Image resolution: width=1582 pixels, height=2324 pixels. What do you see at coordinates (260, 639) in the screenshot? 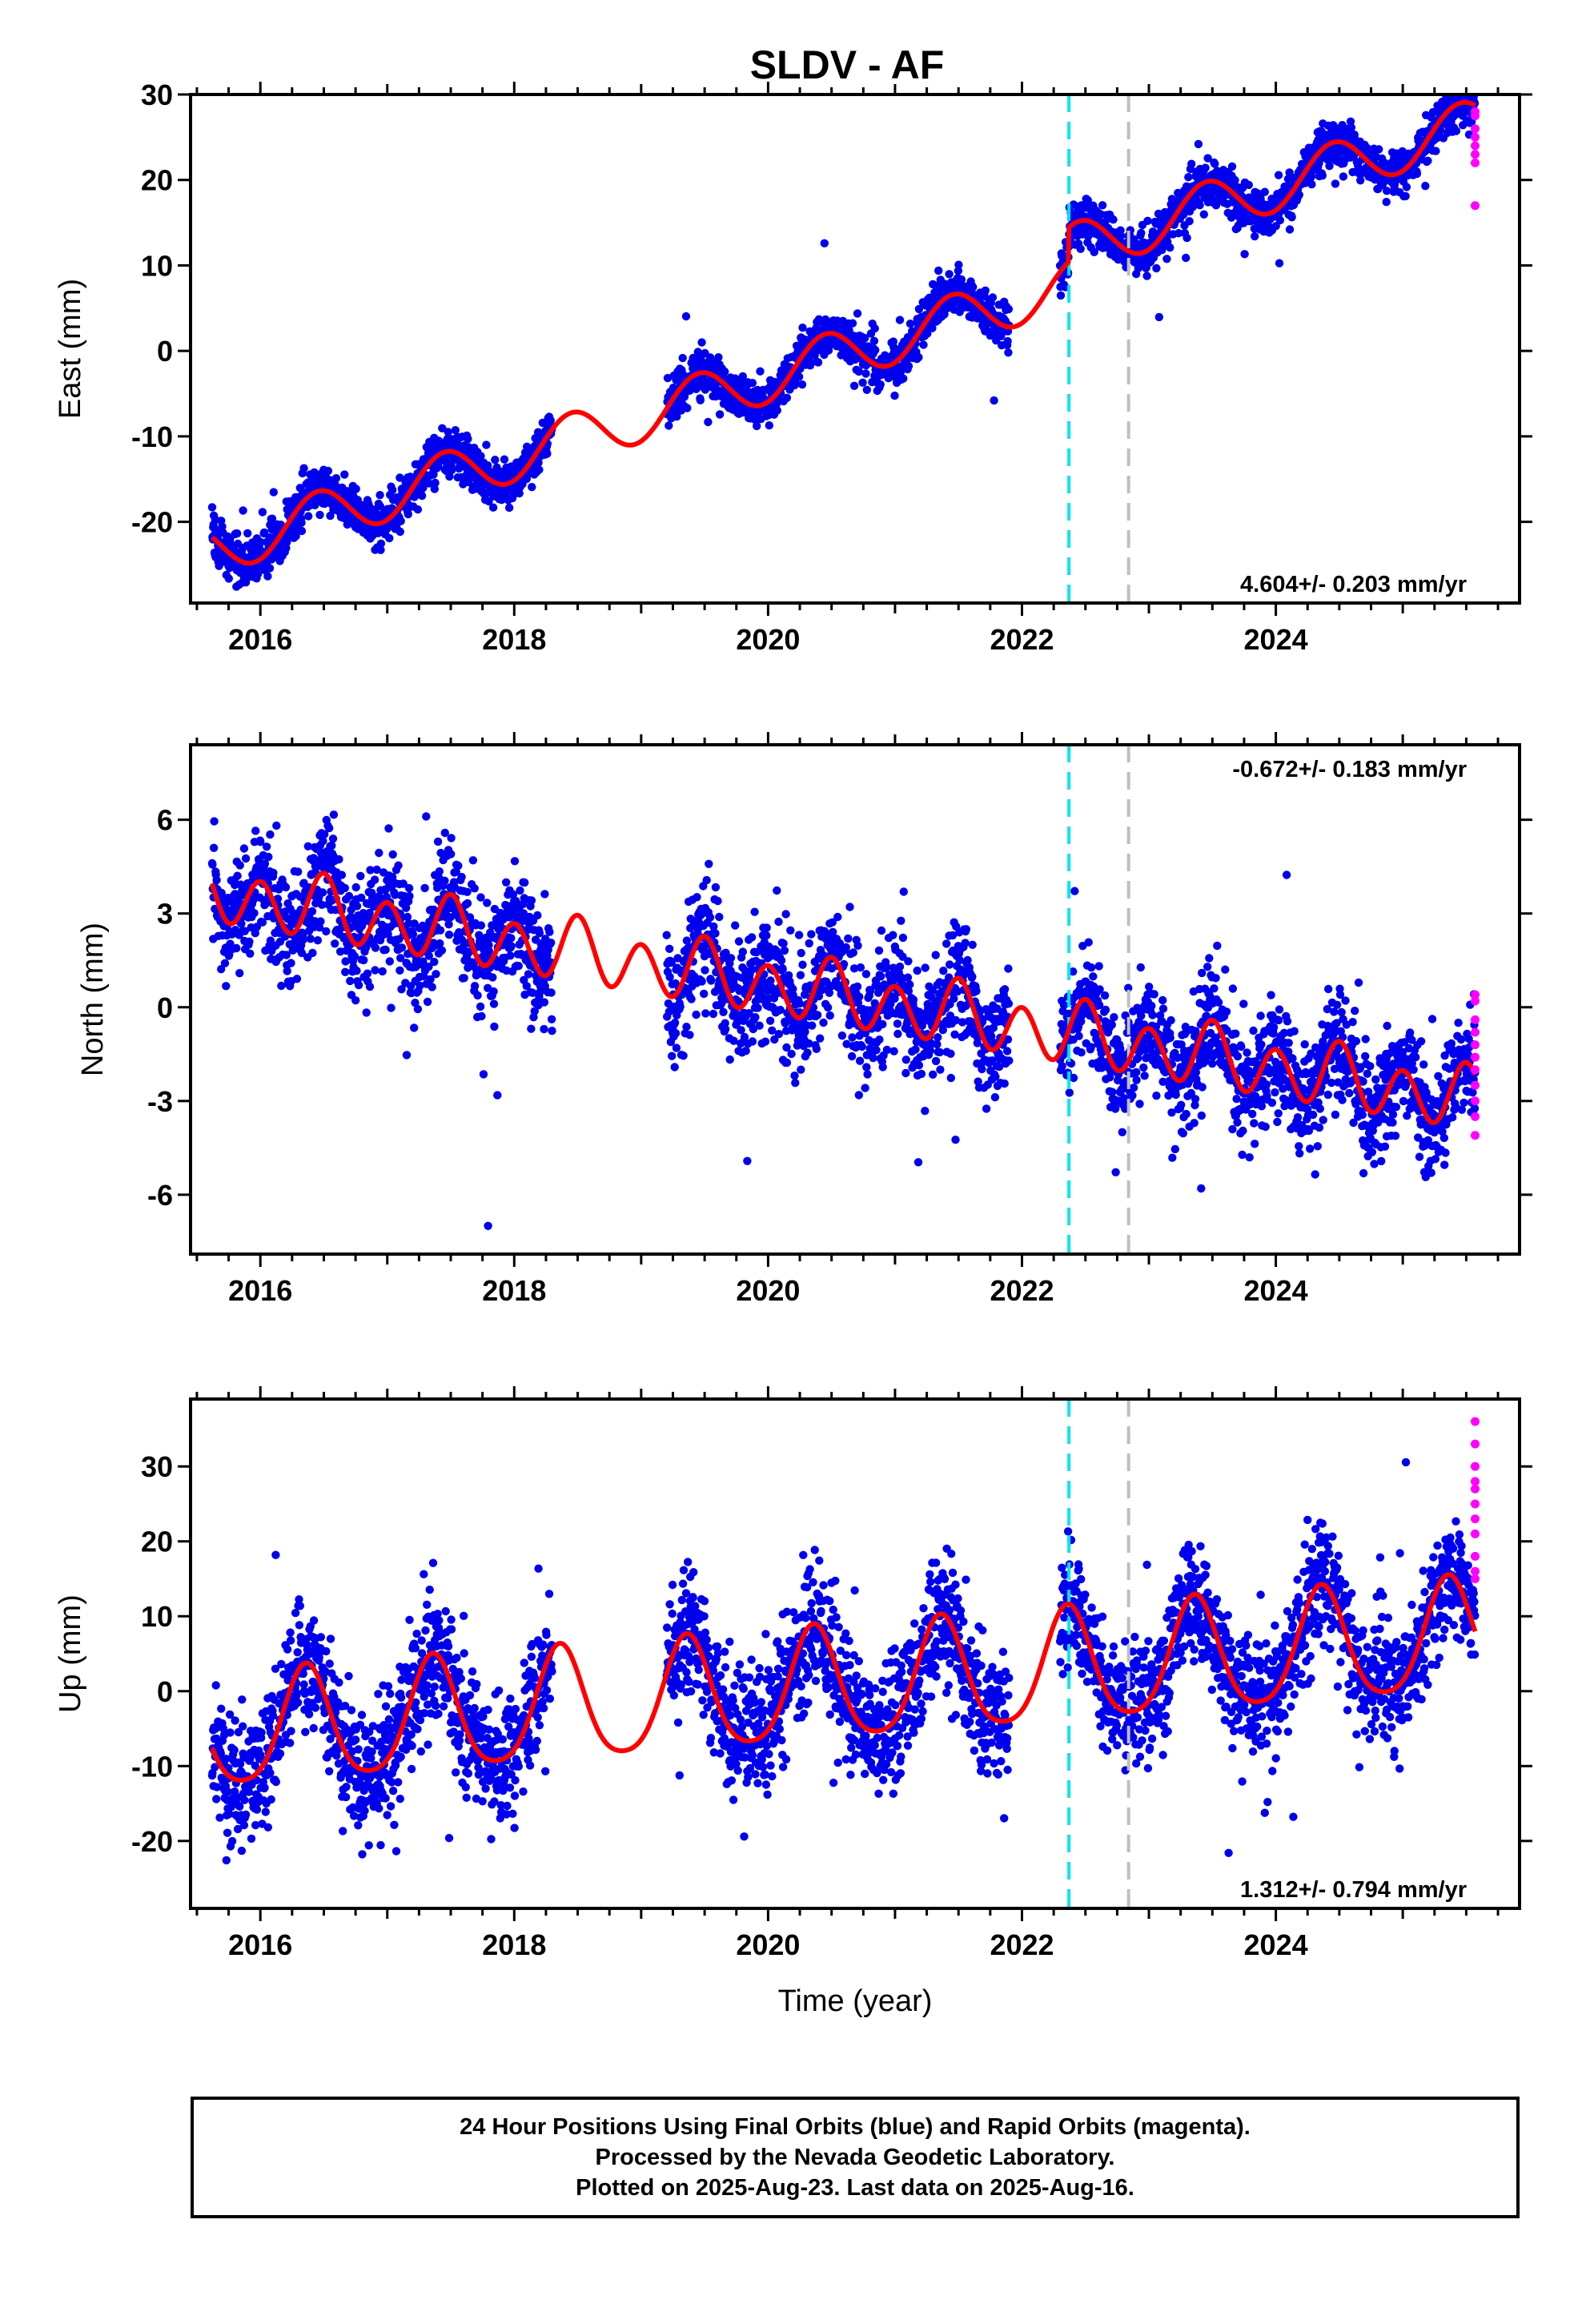
I see `east-x-tick-label: 2016` at bounding box center [260, 639].